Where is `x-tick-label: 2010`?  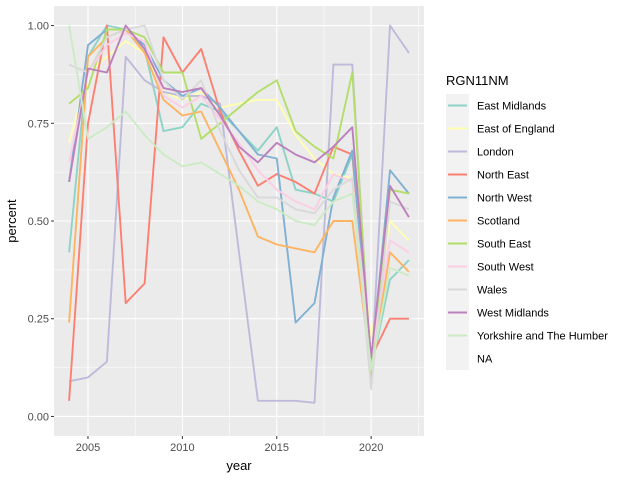
x-tick-label: 2010 is located at coordinates (182, 448).